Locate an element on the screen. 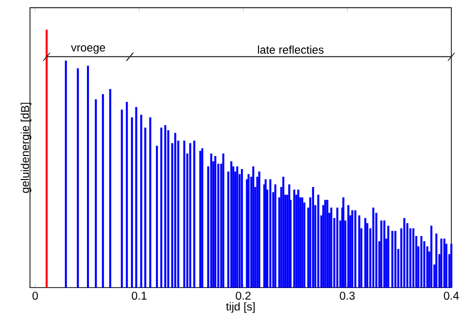 This screenshot has width=472, height=325. x-tick-label: 0 is located at coordinates (35, 296).